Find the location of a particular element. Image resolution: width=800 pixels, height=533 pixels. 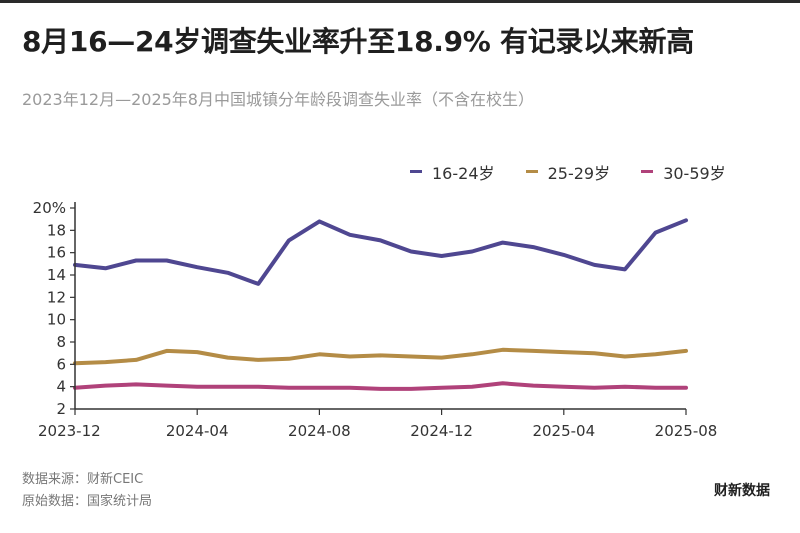

data-source: 数据来源：财新CEIC is located at coordinates (83, 479).